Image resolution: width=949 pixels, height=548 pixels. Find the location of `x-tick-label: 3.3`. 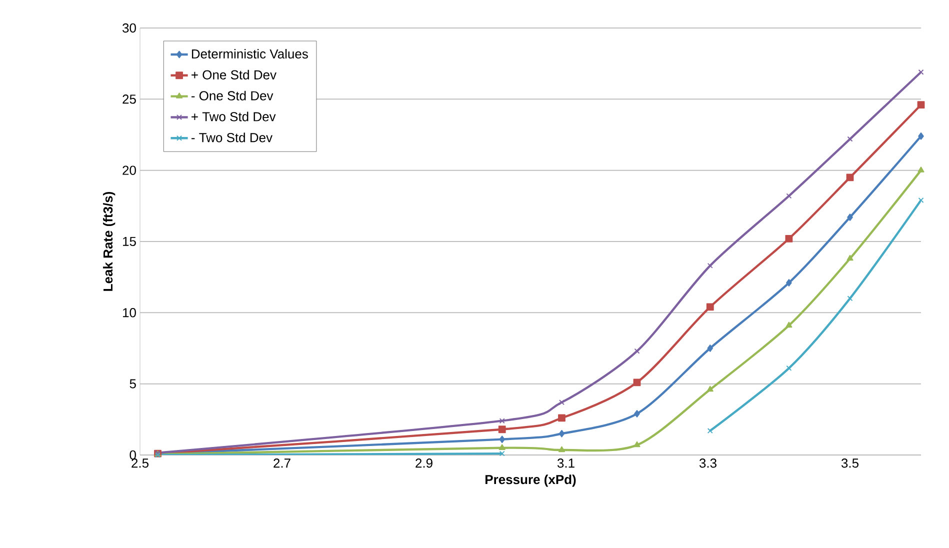

x-tick-label: 3.3 is located at coordinates (707, 463).